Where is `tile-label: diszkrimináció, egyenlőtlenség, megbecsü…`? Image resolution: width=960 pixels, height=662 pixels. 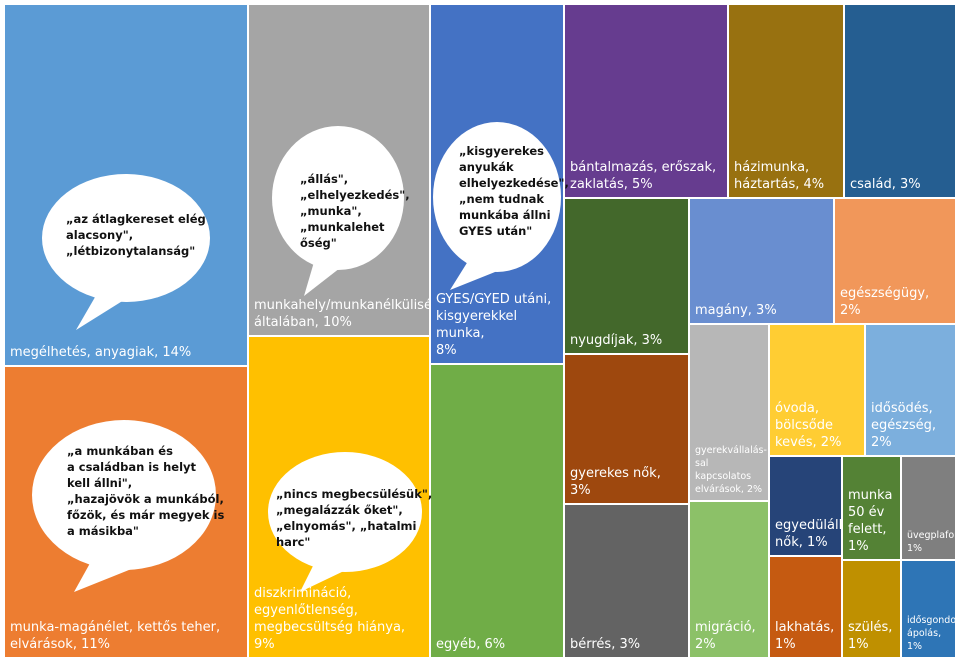 tile-label: diszkrimináció, egyenlőtlenség, megbecsü… is located at coordinates (330, 619).